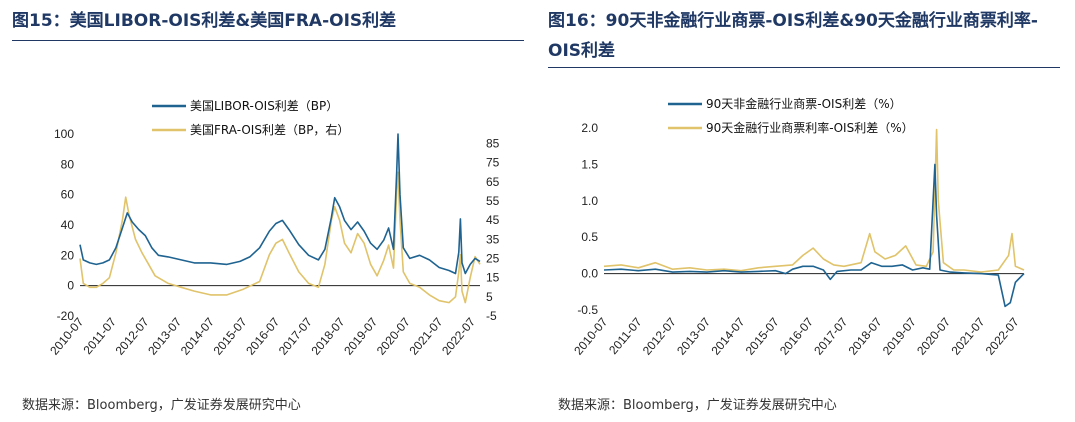 The image size is (1075, 422). I want to click on y2-tick-label: 85, so click(493, 144).